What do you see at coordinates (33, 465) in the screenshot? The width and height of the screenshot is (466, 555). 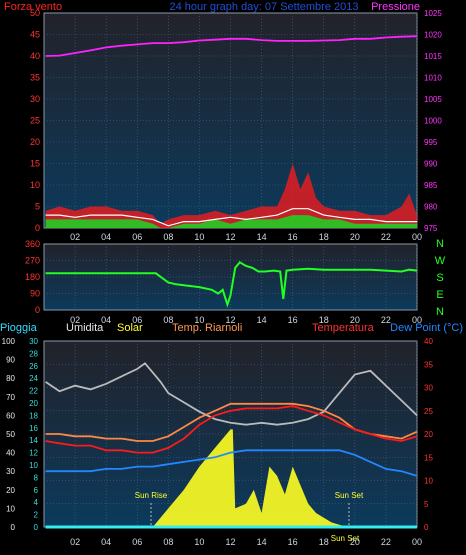 I see `y-tick-label-humidity: 10` at bounding box center [33, 465].